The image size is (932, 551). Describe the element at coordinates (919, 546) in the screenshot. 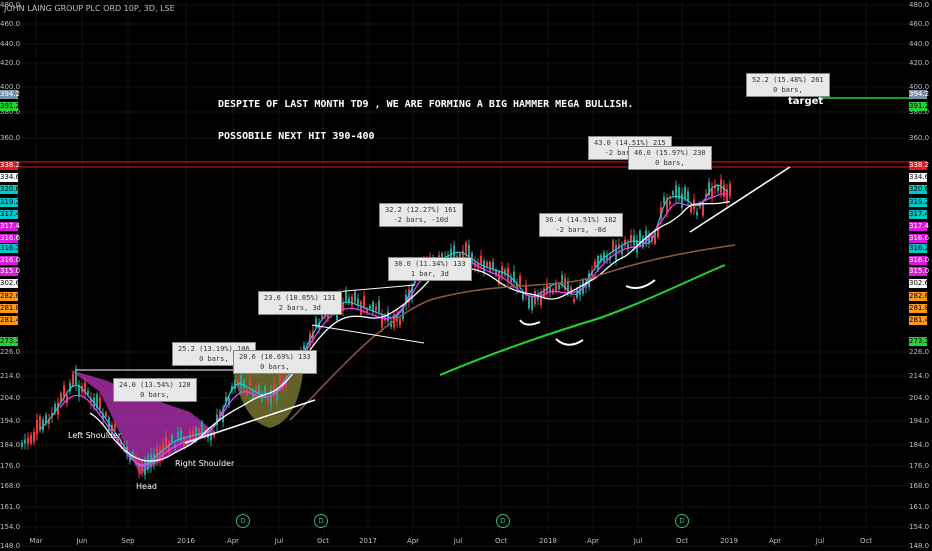

I see `y-tick-label-right: 148.0` at that location.